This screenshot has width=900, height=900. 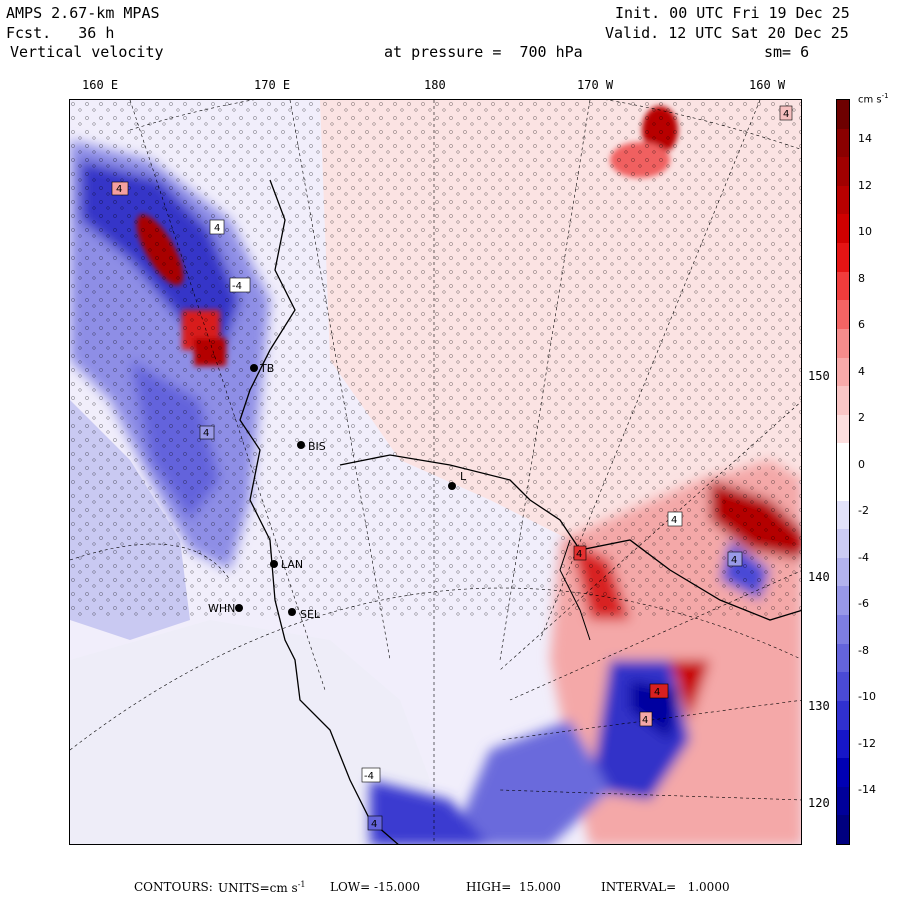 I want to click on footer-low: LOW= -15.000, so click(x=375, y=887).